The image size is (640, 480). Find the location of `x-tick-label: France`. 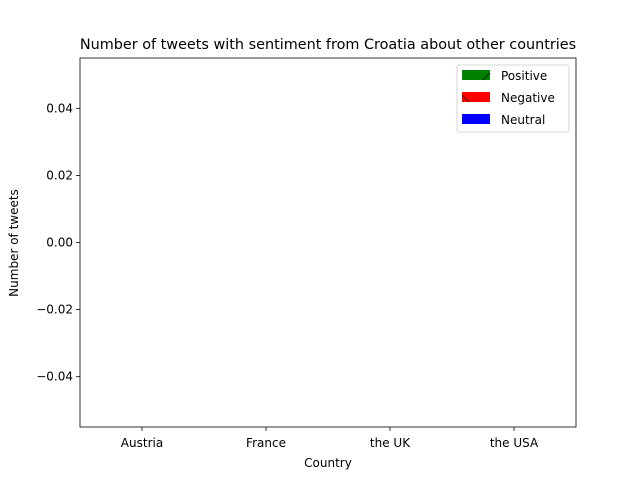

x-tick-label: France is located at coordinates (266, 443).